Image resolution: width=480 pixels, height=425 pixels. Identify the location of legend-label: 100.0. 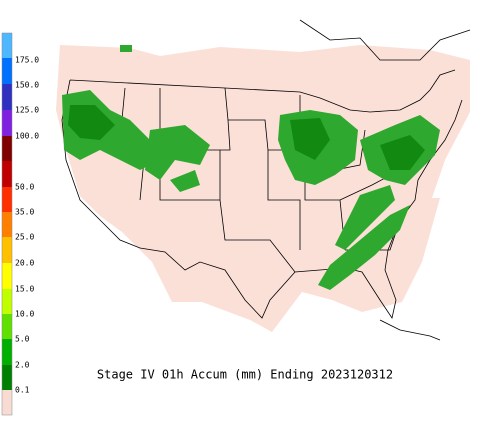
(27, 136).